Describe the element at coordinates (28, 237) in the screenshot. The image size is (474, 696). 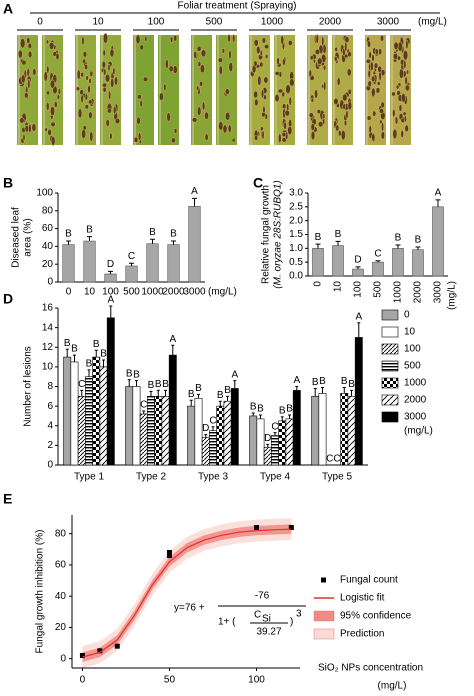
I see `y-axis-label: area (%)` at that location.